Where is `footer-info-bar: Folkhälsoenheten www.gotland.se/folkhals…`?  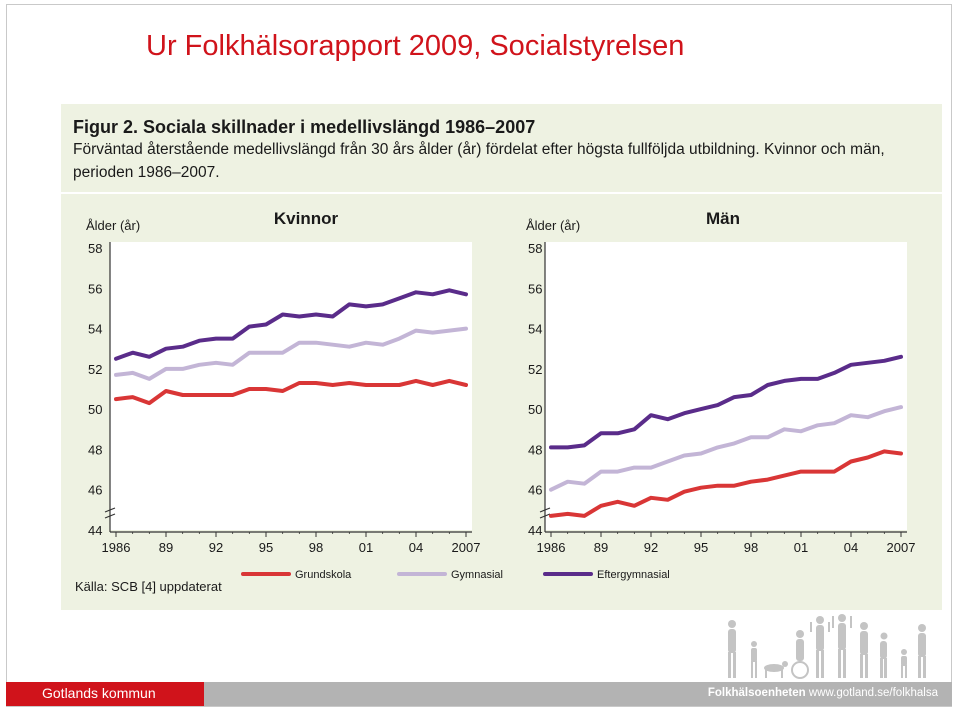
footer-info-bar: Folkhälsoenheten www.gotland.se/folkhals… is located at coordinates (578, 694).